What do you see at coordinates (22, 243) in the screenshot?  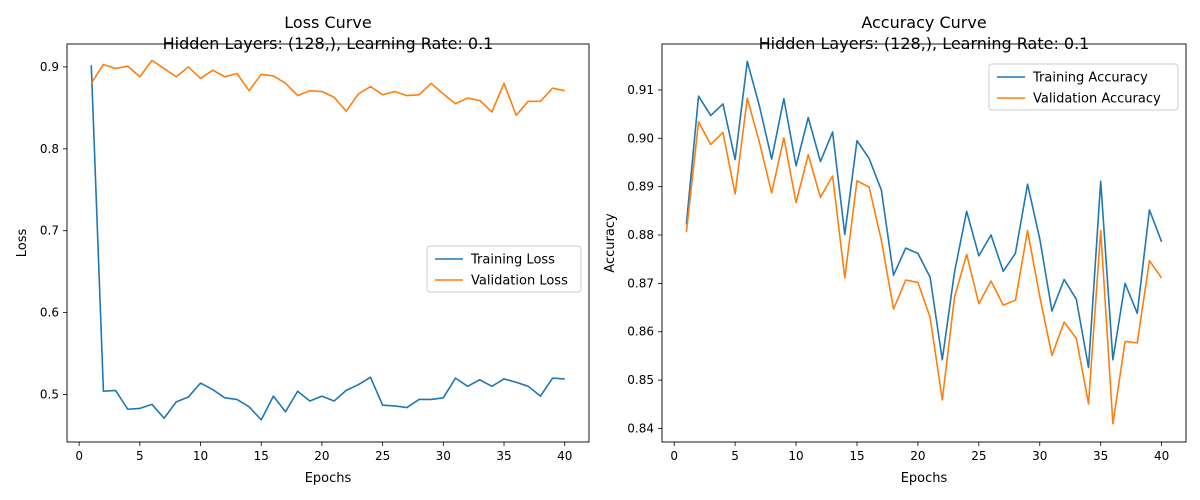 I see `y-axis-label: Loss` at bounding box center [22, 243].